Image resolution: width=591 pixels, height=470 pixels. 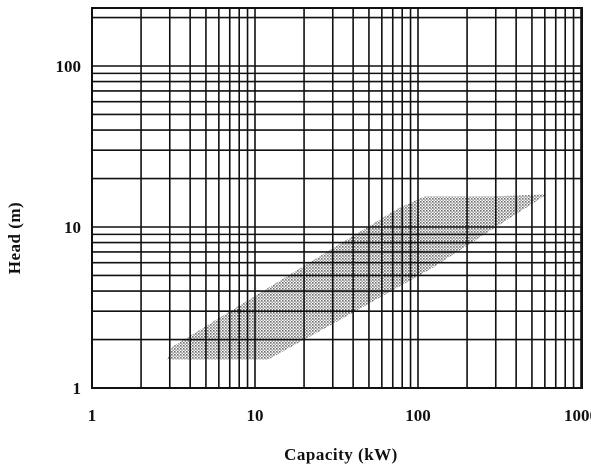 I want to click on y-tick-label: 10, so click(x=72, y=227).